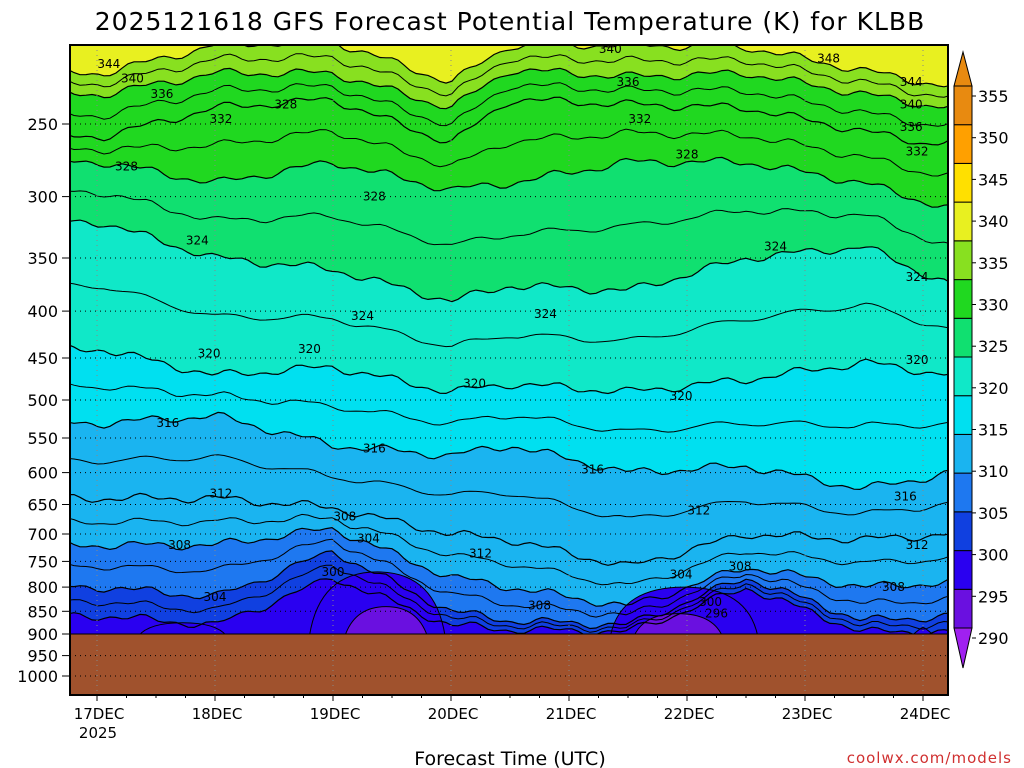  What do you see at coordinates (993, 179) in the screenshot?
I see `colorbar-label: 345` at bounding box center [993, 179].